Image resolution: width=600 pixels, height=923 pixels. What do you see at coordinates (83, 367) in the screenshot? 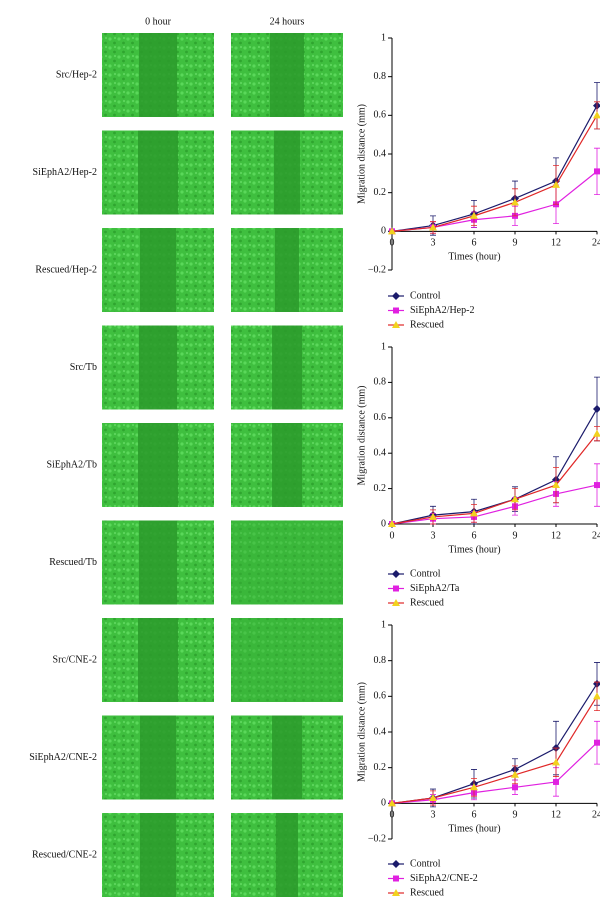
I see `row-label: Src/Tb` at bounding box center [83, 367].